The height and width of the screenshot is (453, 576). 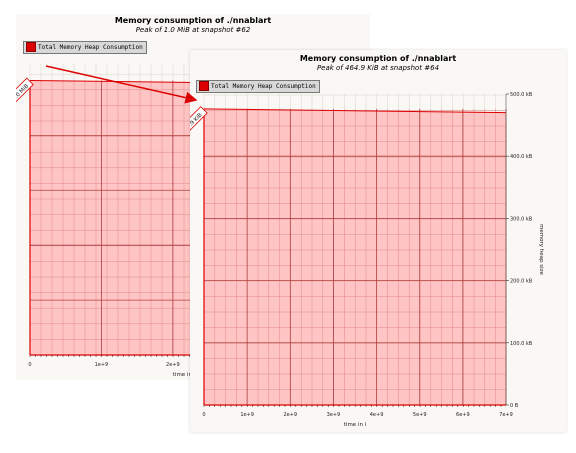 I want to click on front-legend-label: Total Memory Heap Consumption, so click(x=263, y=86).